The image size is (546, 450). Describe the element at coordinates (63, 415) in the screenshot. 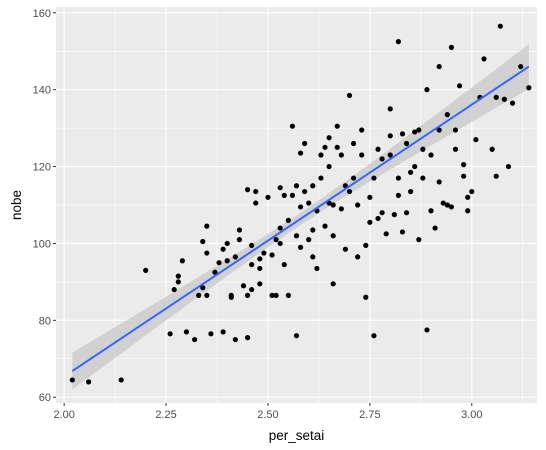

I see `x-tick-label: 2.00` at that location.